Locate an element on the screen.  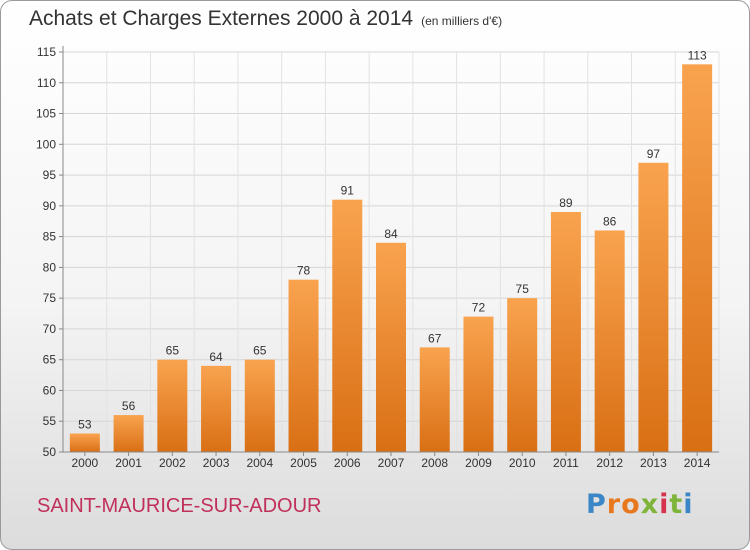
data-label: 89 is located at coordinates (566, 203).